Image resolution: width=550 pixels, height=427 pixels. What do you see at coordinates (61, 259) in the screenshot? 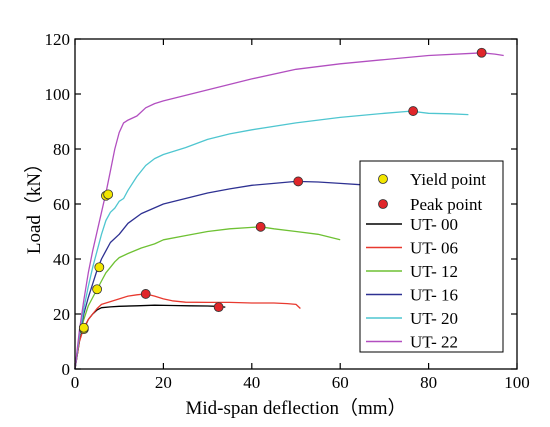
I see `y-tick-label: 40` at bounding box center [61, 259].